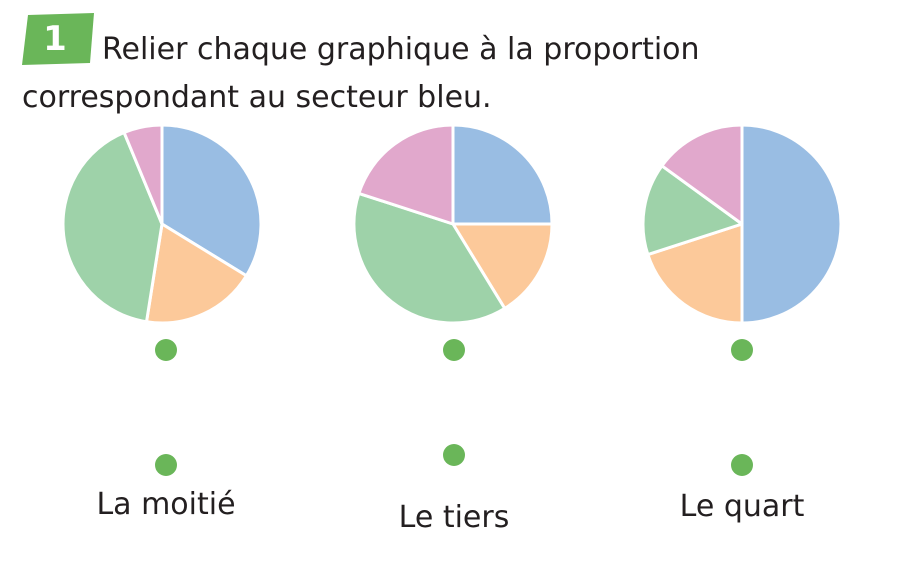  What do you see at coordinates (454, 350) in the screenshot?
I see `pie-2-link-dot` at bounding box center [454, 350].